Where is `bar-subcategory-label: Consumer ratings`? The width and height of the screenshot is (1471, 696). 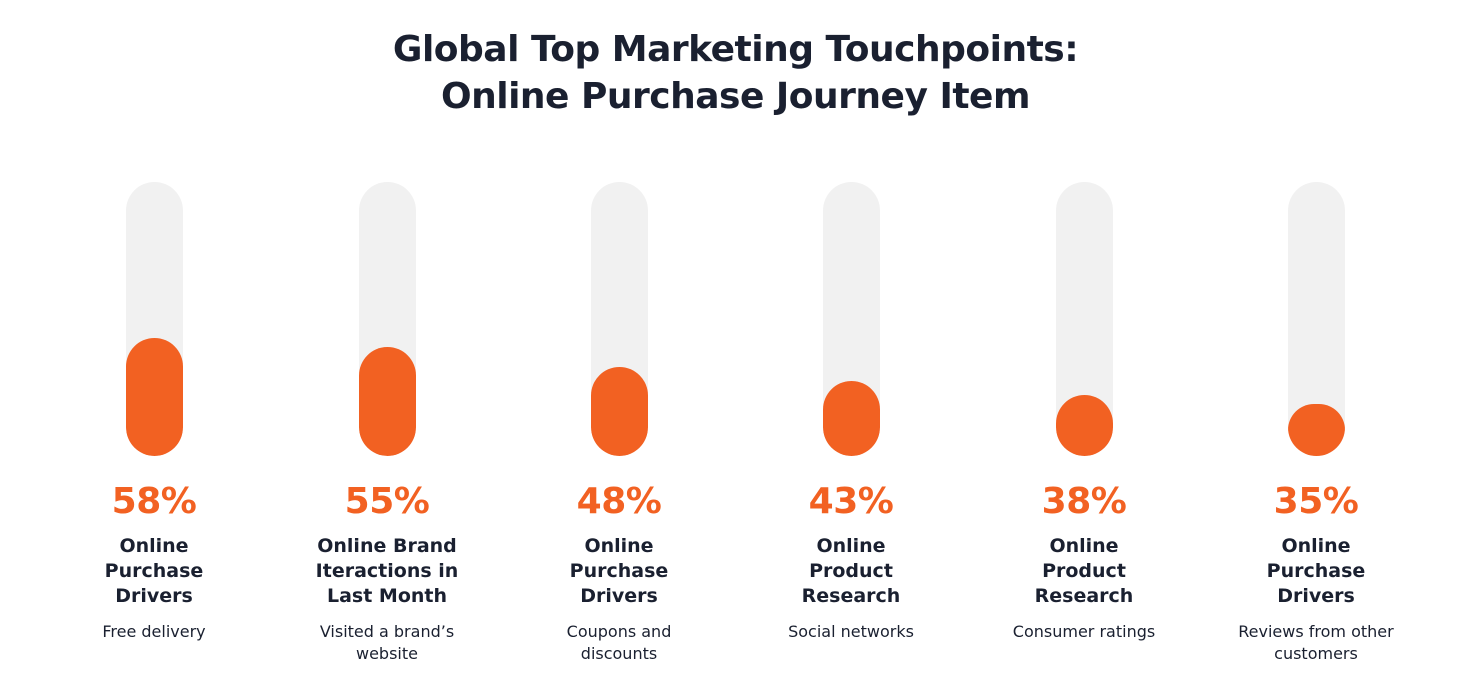 bar-subcategory-label: Consumer ratings is located at coordinates (1084, 631).